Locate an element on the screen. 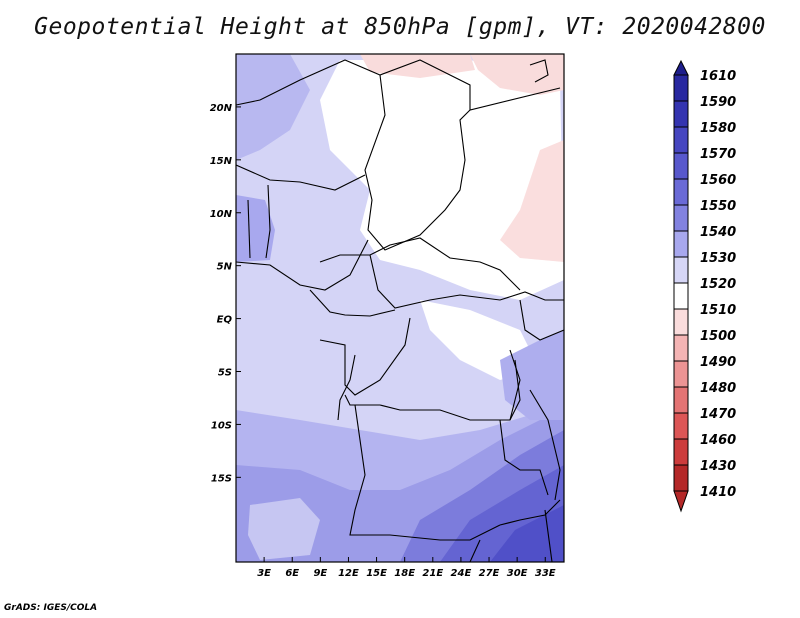 The height and width of the screenshot is (618, 800). lon-tick-label: 30E is located at coordinates (517, 573).